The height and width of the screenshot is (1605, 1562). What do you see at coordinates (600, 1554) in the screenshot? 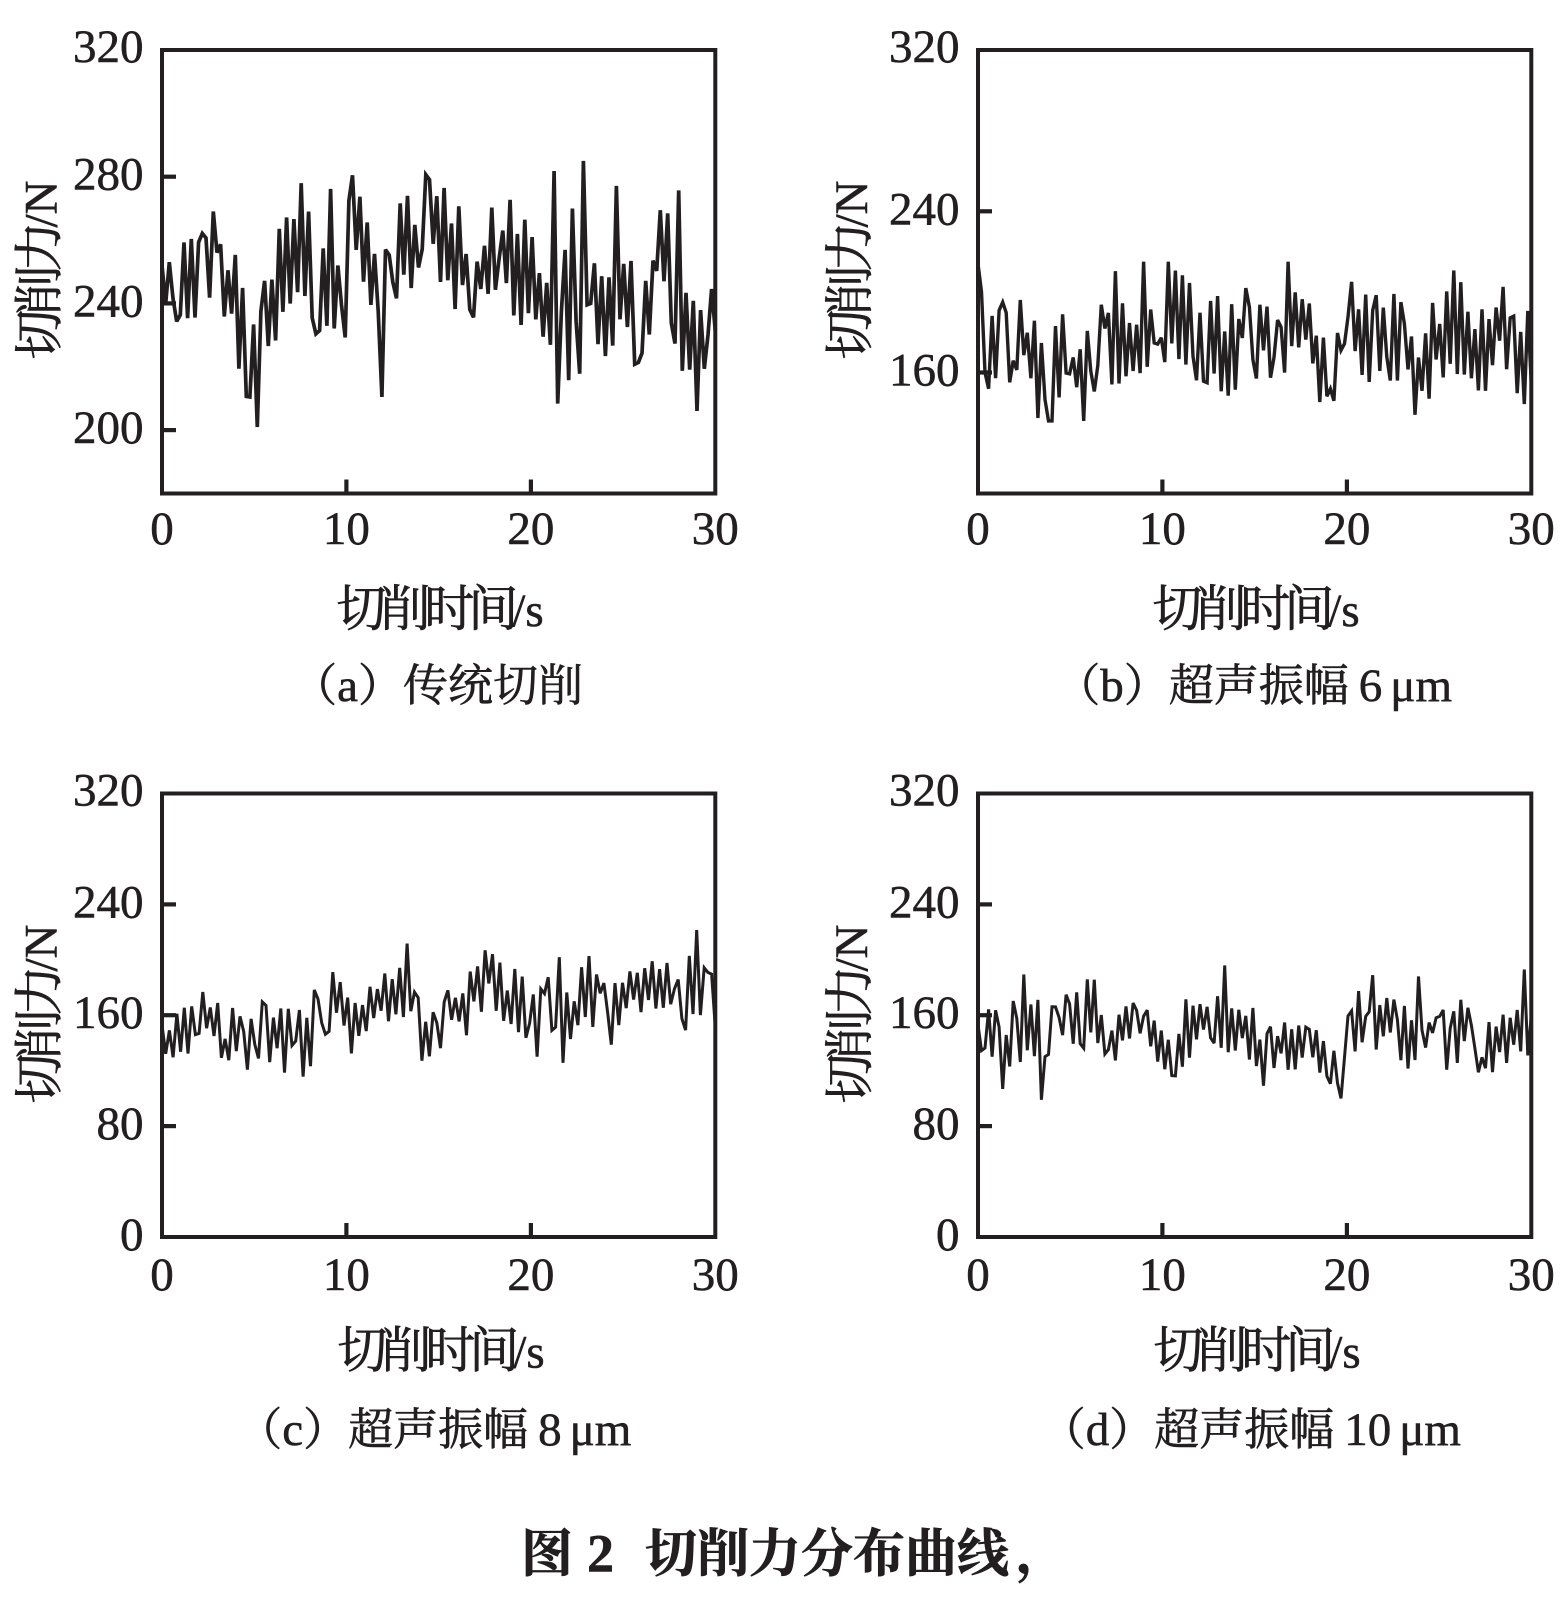
I see `svg-text: 2` at bounding box center [600, 1554].